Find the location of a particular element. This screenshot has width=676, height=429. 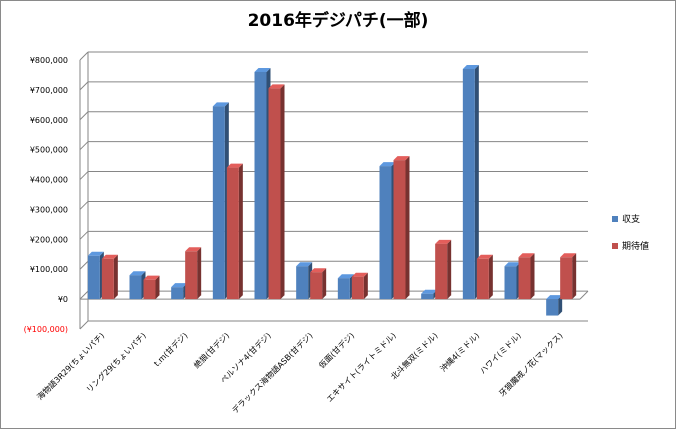

chart-legend: 収支期待値 is located at coordinates (630, 239).